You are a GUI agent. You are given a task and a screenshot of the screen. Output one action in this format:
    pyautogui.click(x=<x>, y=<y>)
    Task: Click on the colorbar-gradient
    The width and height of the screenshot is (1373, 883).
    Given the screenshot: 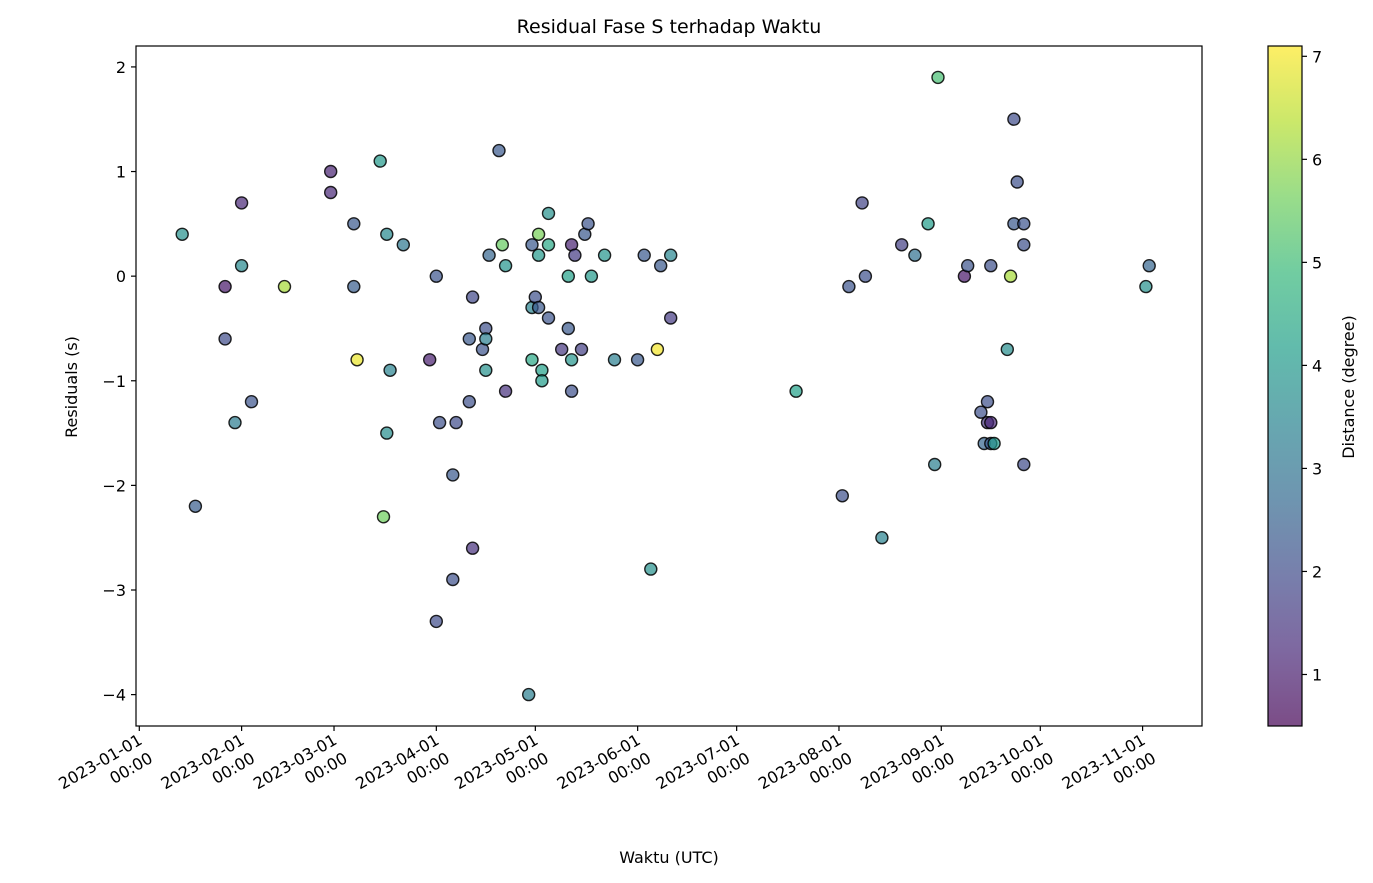 What is the action you would take?
    pyautogui.click(x=1285, y=386)
    